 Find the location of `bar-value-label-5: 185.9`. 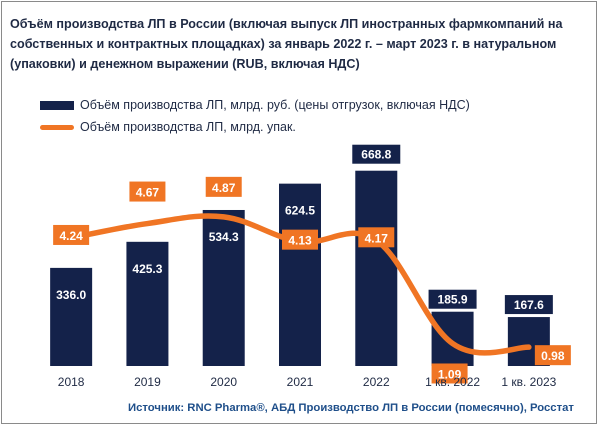

bar-value-label-5: 185.9 is located at coordinates (453, 300).